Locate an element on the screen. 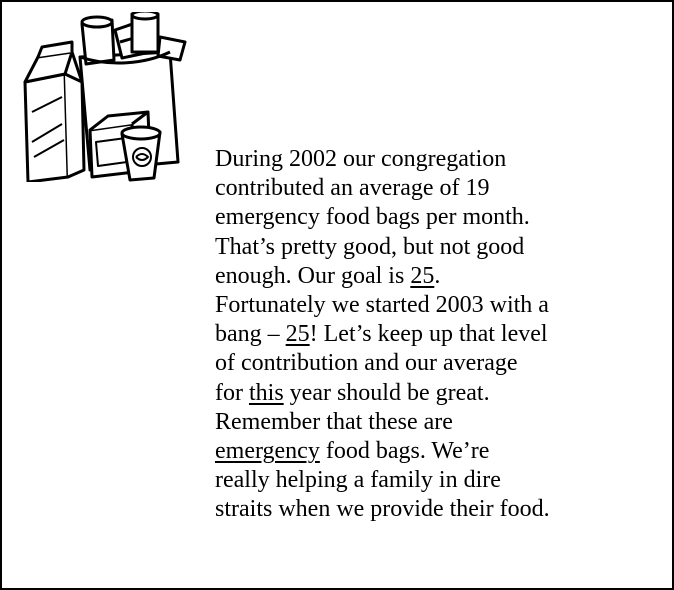 This screenshot has width=674, height=590. text-run: During 2002 our congregation is located at coordinates (361, 159).